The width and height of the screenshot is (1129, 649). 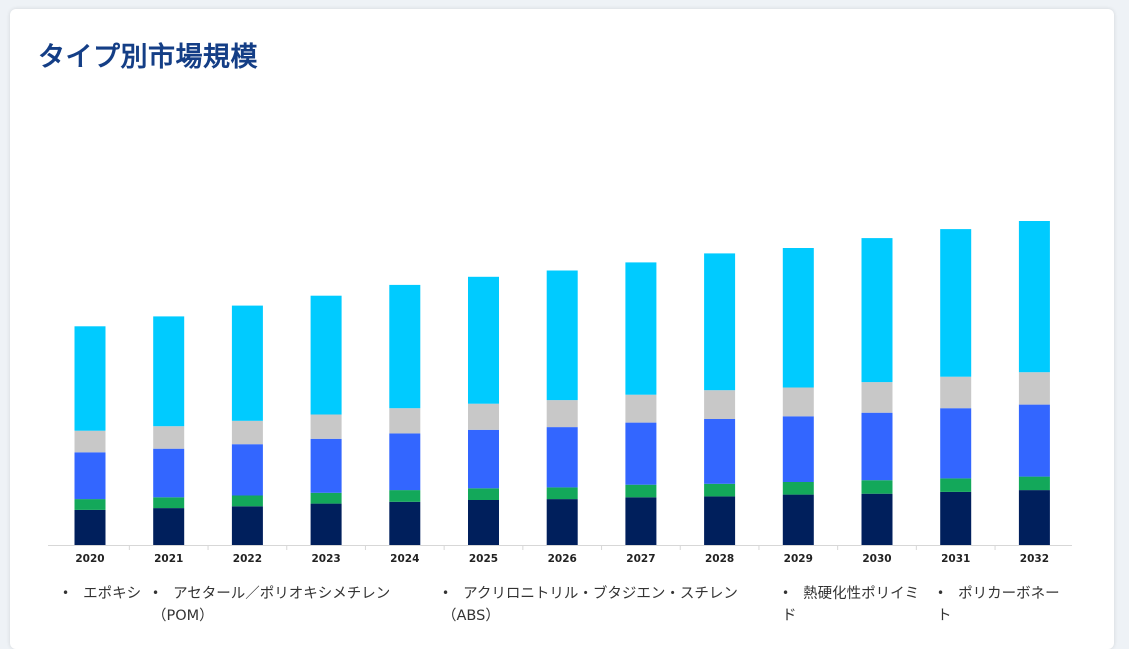 I want to click on x-tick-label-2028: 2028, so click(x=719, y=559).